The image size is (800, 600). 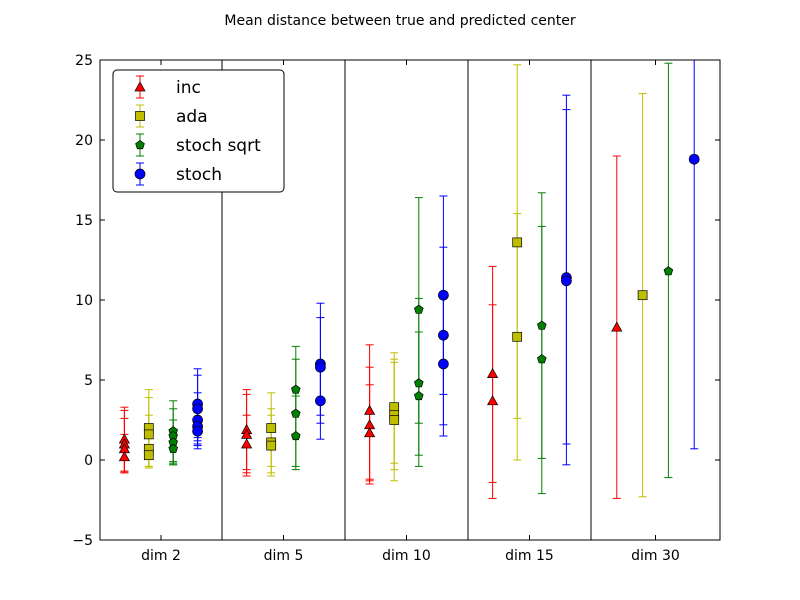 What do you see at coordinates (84, 301) in the screenshot?
I see `y-tick-label: 10` at bounding box center [84, 301].